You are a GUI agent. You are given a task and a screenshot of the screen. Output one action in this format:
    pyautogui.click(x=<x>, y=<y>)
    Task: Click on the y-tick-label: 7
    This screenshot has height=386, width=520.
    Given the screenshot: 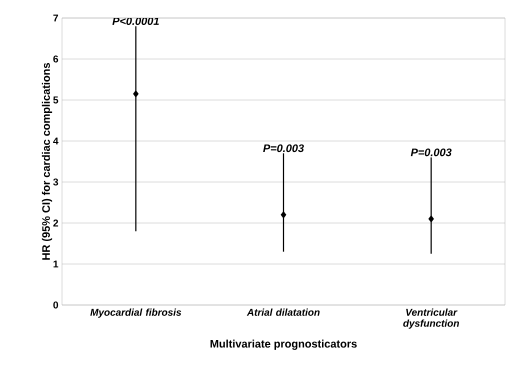 What is the action you would take?
    pyautogui.click(x=55, y=18)
    